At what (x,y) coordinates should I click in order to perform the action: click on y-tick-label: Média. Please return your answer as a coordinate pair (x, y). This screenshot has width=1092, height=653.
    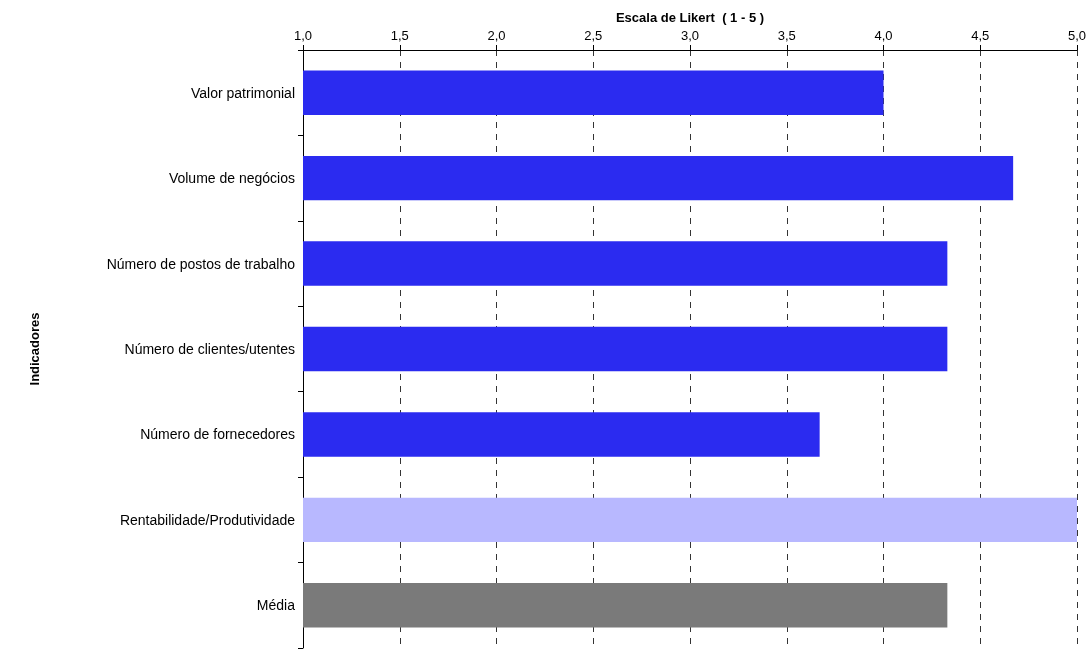
    Looking at the image, I should click on (276, 605).